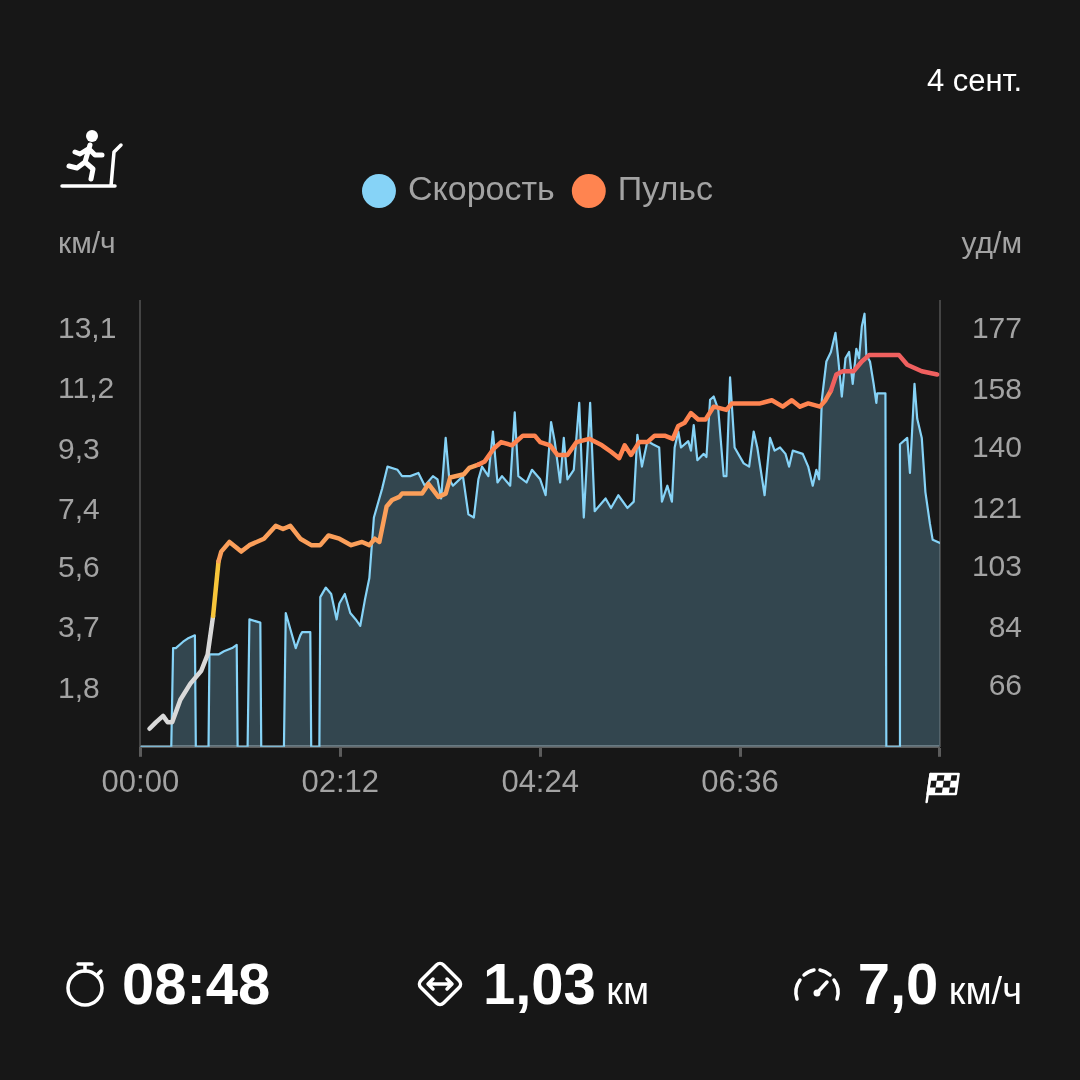 The image size is (1080, 1080). I want to click on y-tick-label: 1,8, so click(79, 687).